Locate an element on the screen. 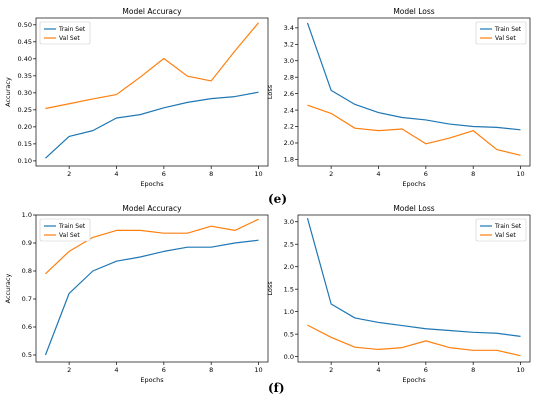 Image resolution: width=550 pixels, height=400 pixels. y-tick-label: 3.2 is located at coordinates (289, 45).